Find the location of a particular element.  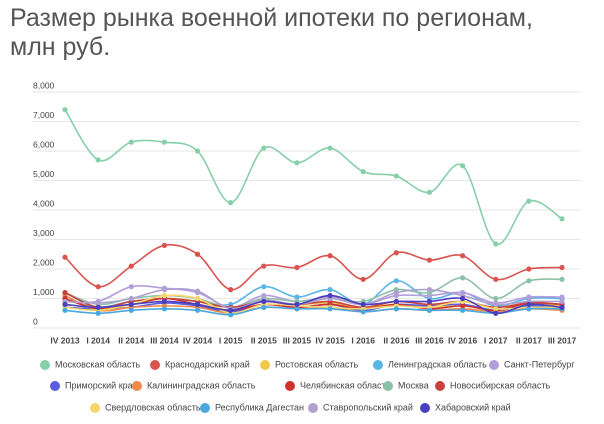

x-tick-label: I 2014 is located at coordinates (98, 340).